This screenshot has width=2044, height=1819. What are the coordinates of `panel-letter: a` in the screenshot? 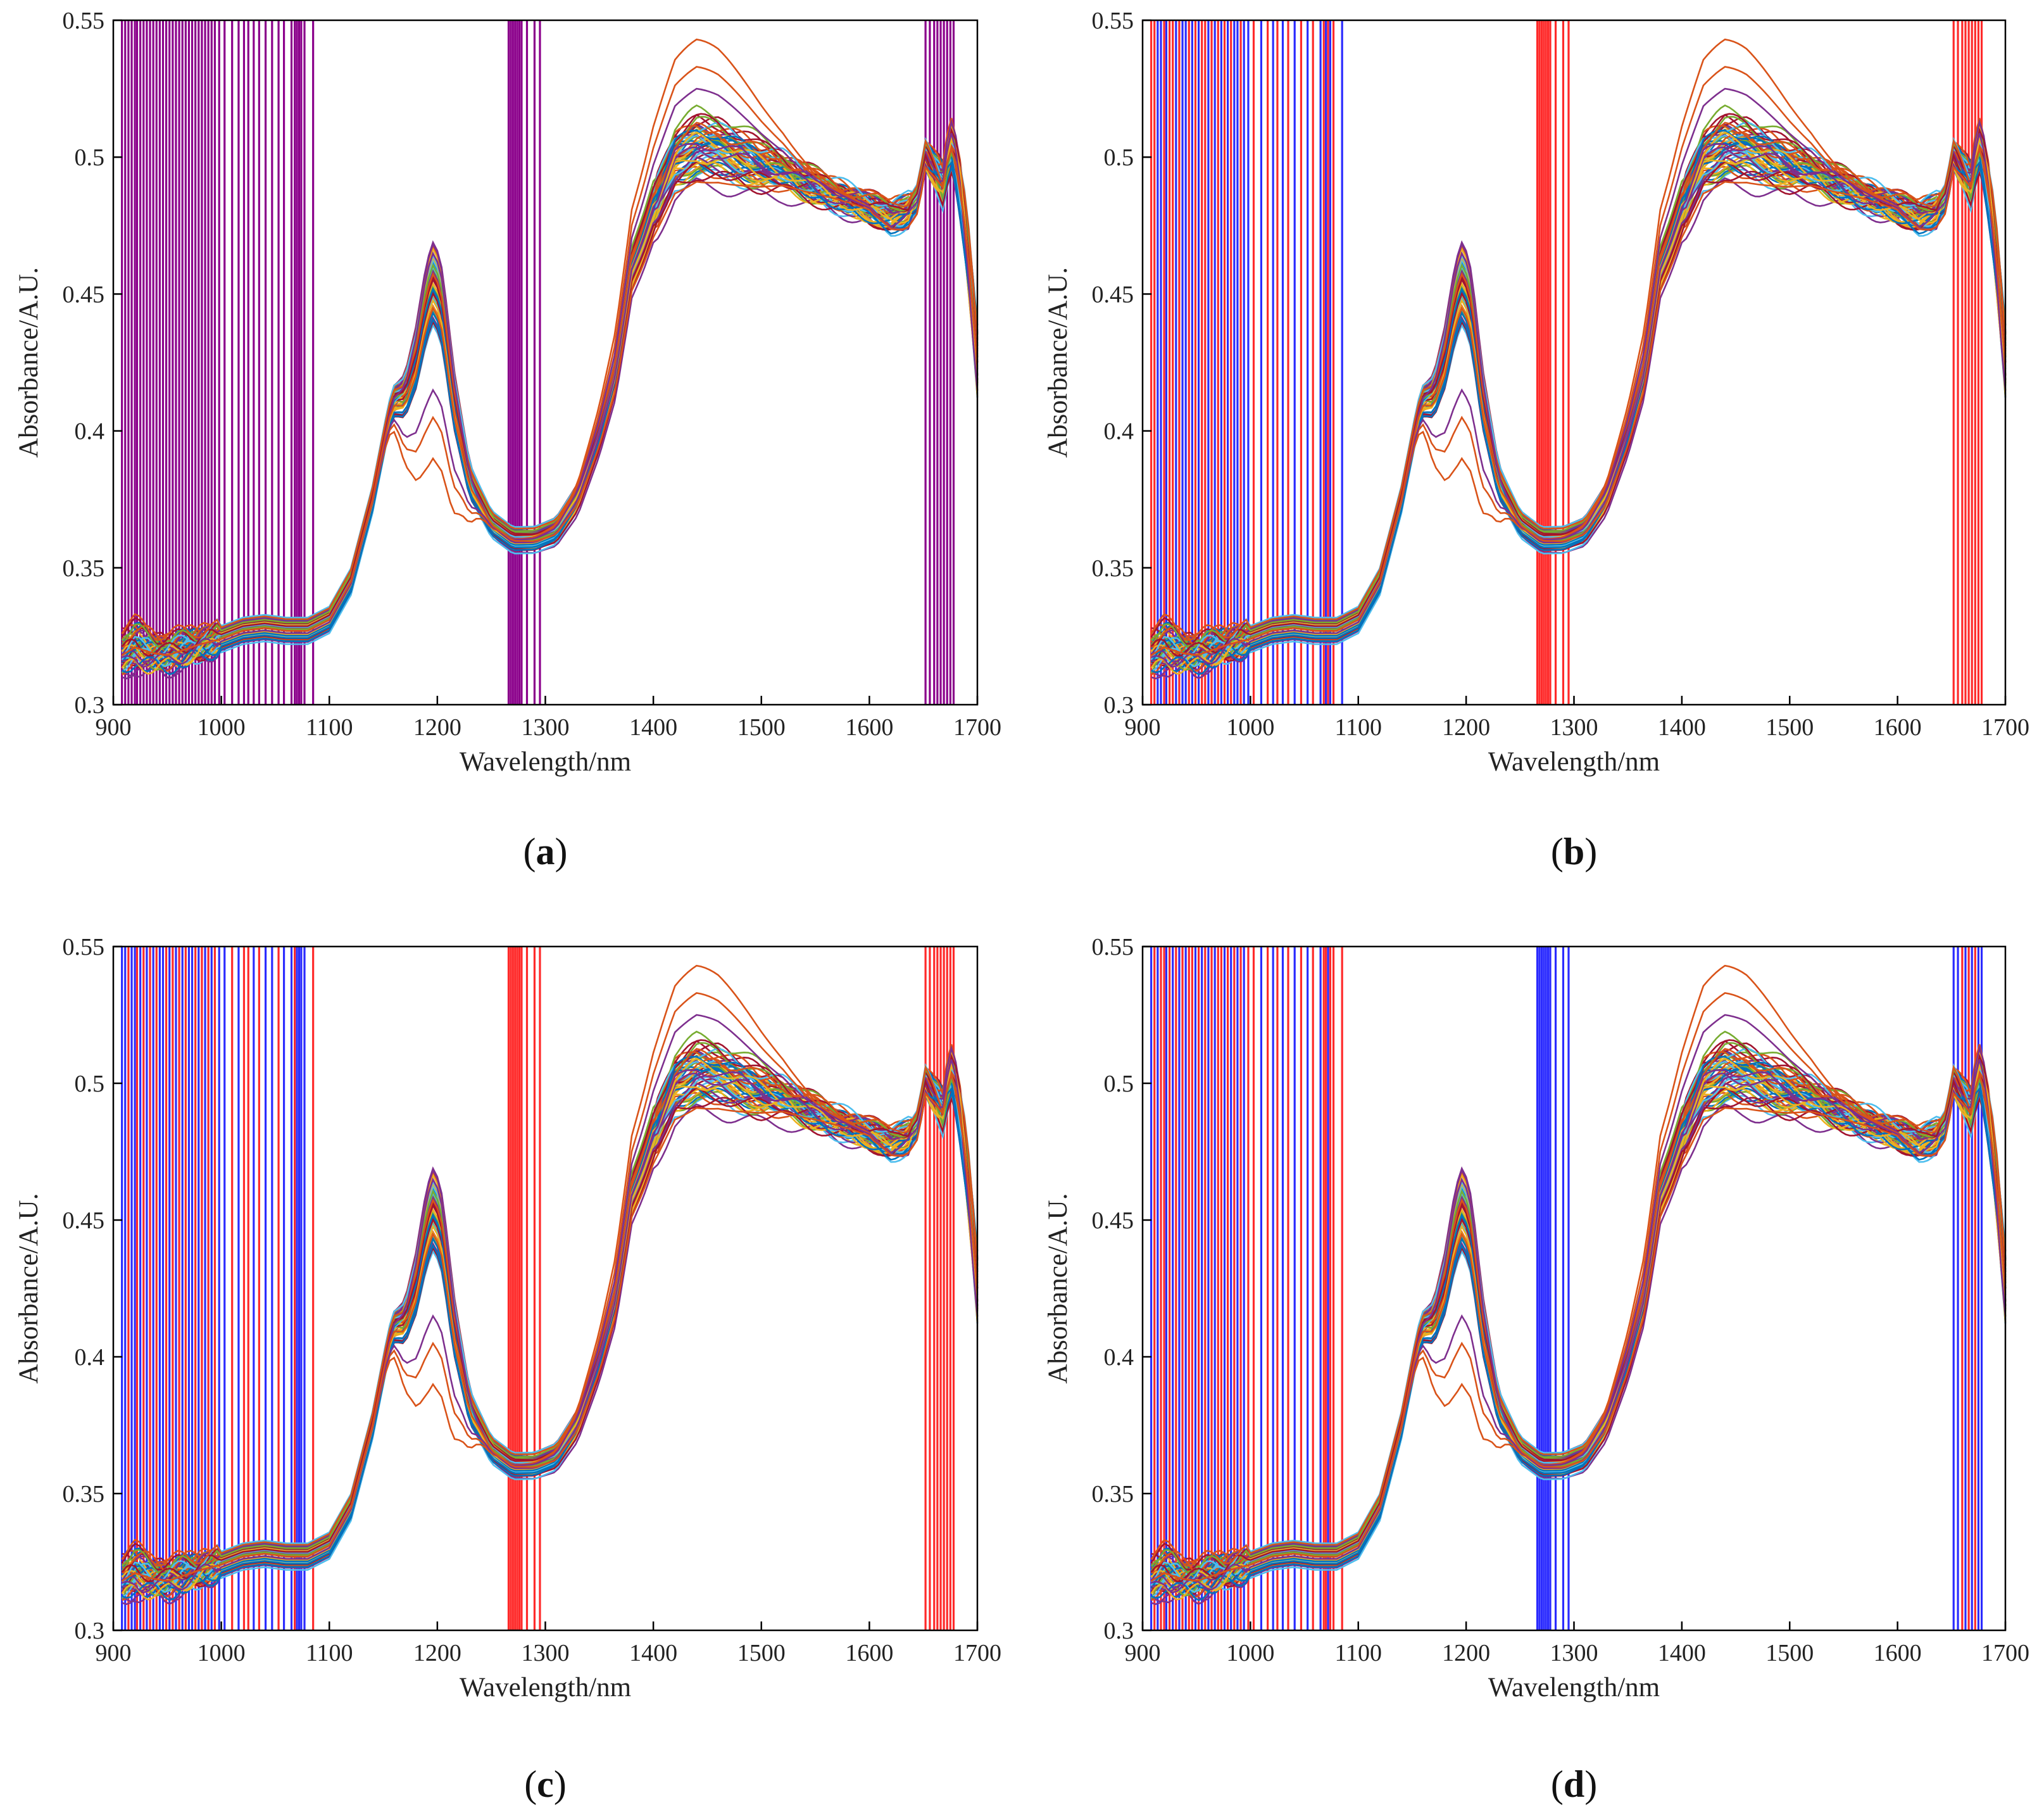 It's located at (545, 852).